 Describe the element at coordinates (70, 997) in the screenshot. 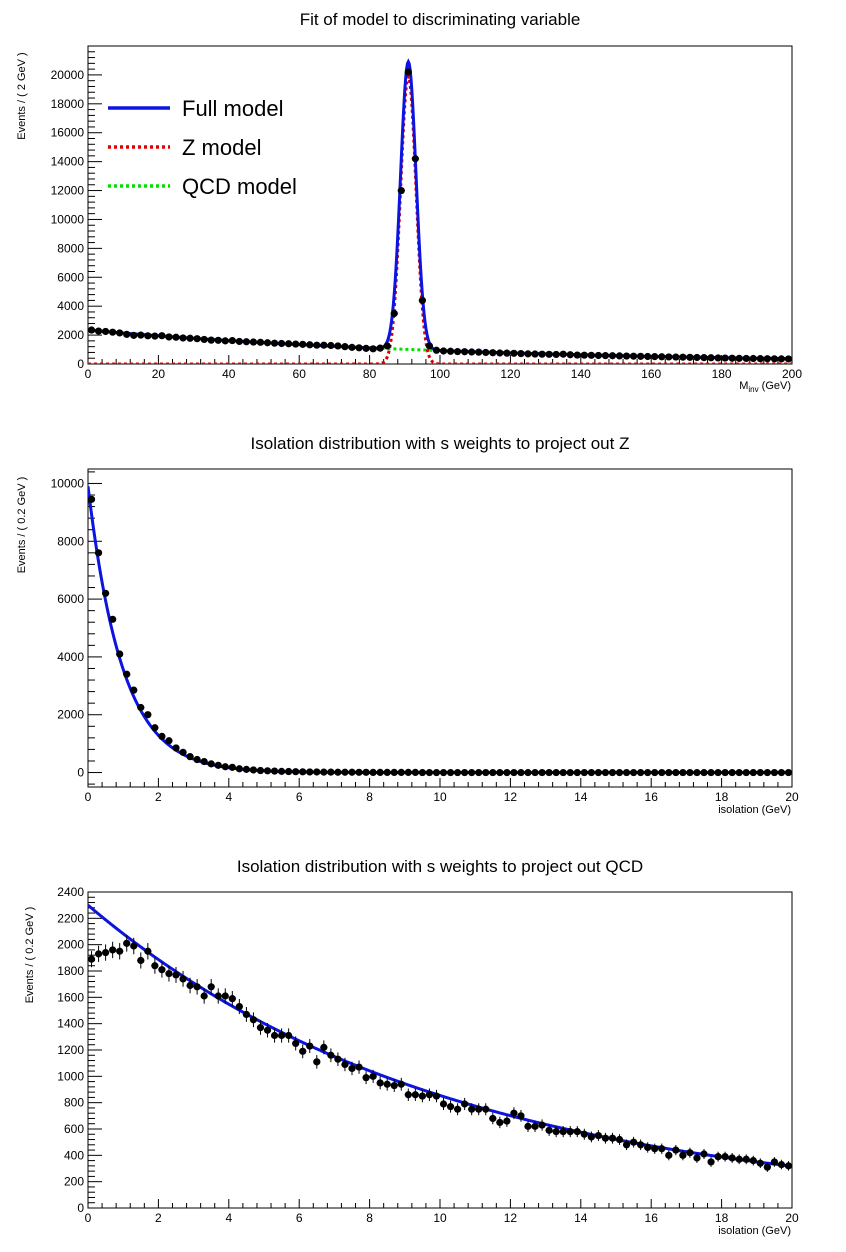

I see `y-tick-label: 1600` at that location.